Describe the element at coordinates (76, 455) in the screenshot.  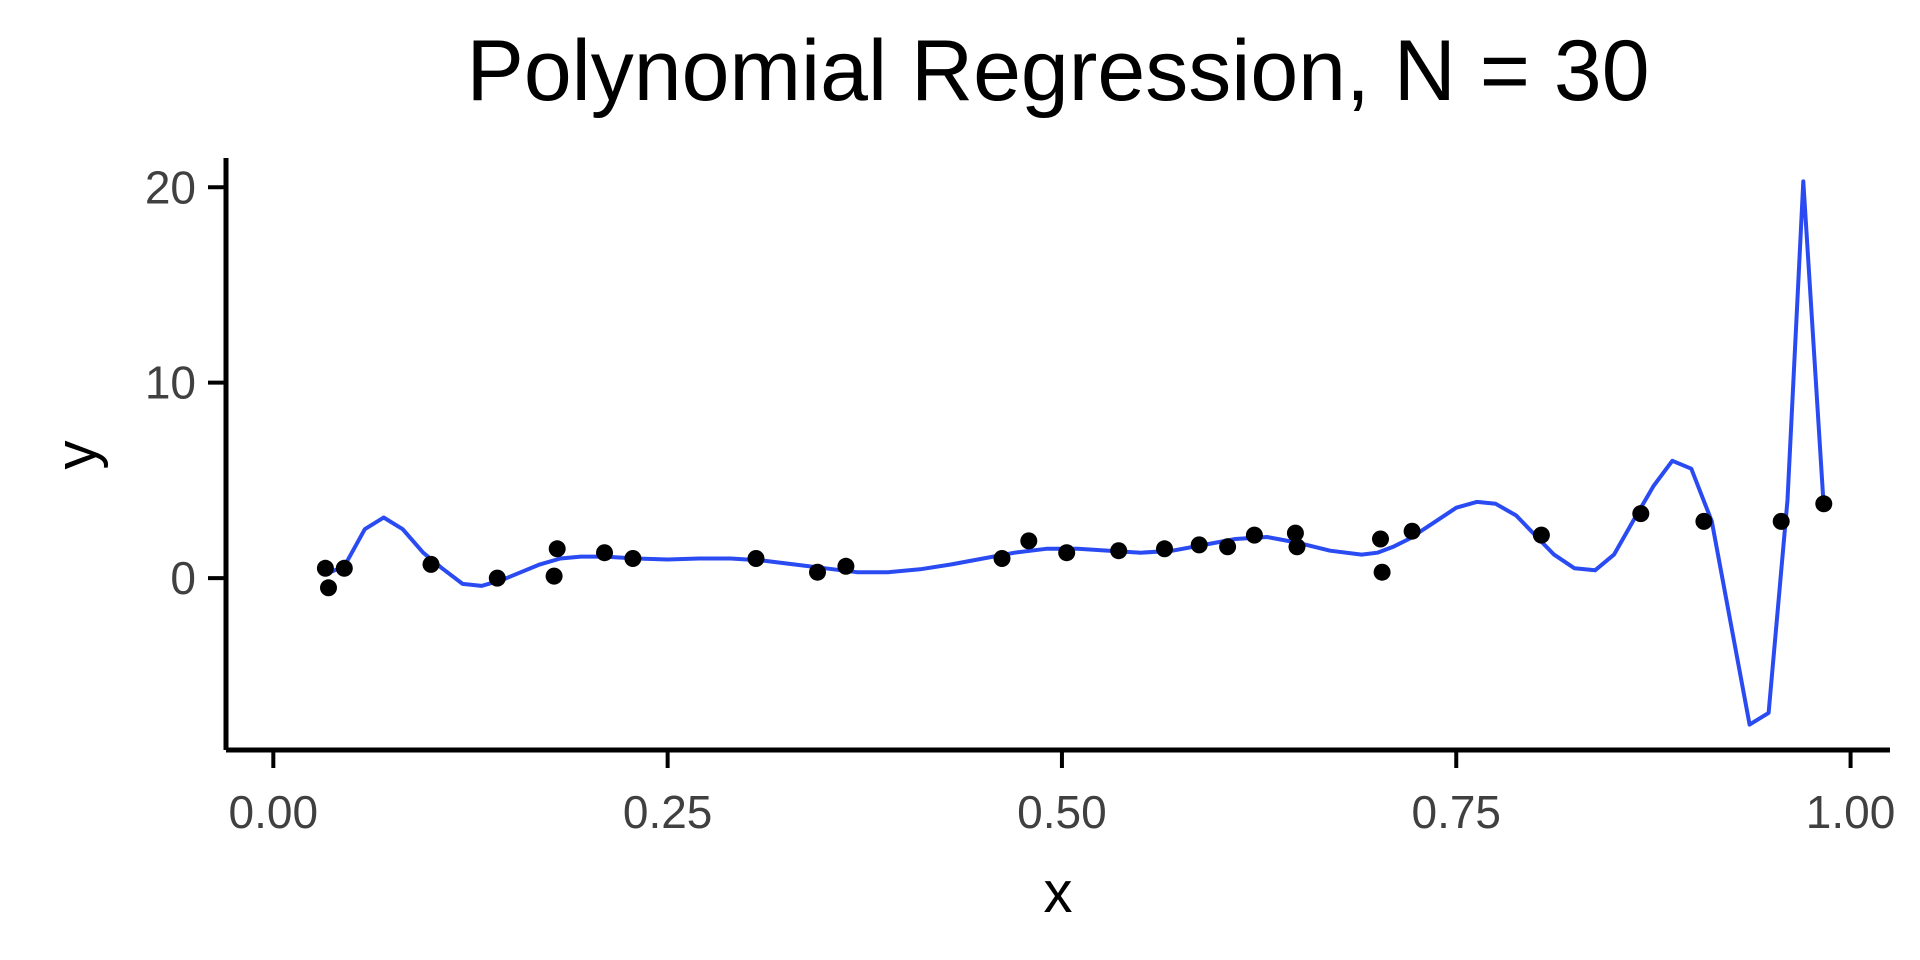
I see `y-axis-label: y` at that location.